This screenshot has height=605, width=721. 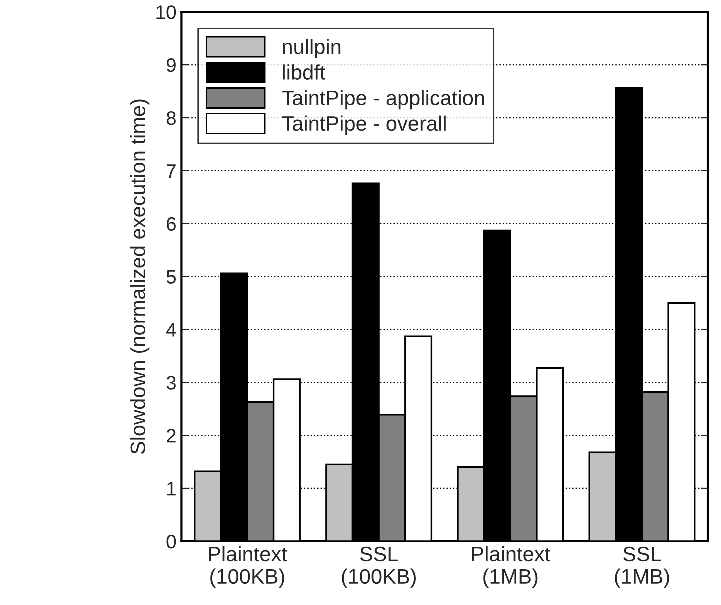 What do you see at coordinates (166, 13) in the screenshot?
I see `y-tick-label: 10` at bounding box center [166, 13].